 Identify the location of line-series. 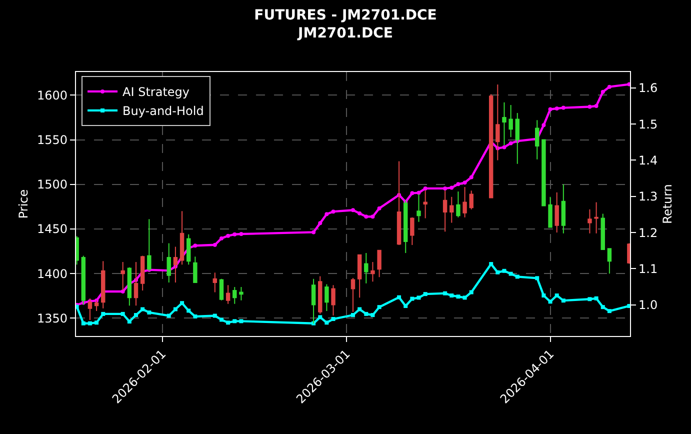
(353, 294).